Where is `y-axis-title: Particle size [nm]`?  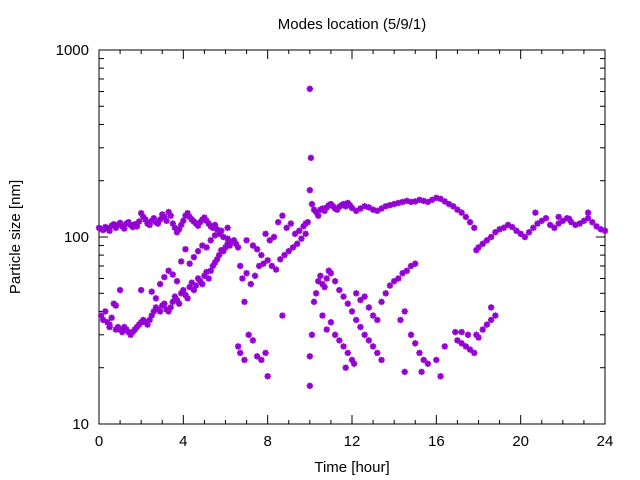 y-axis-title: Particle size [nm] is located at coordinates (15, 237).